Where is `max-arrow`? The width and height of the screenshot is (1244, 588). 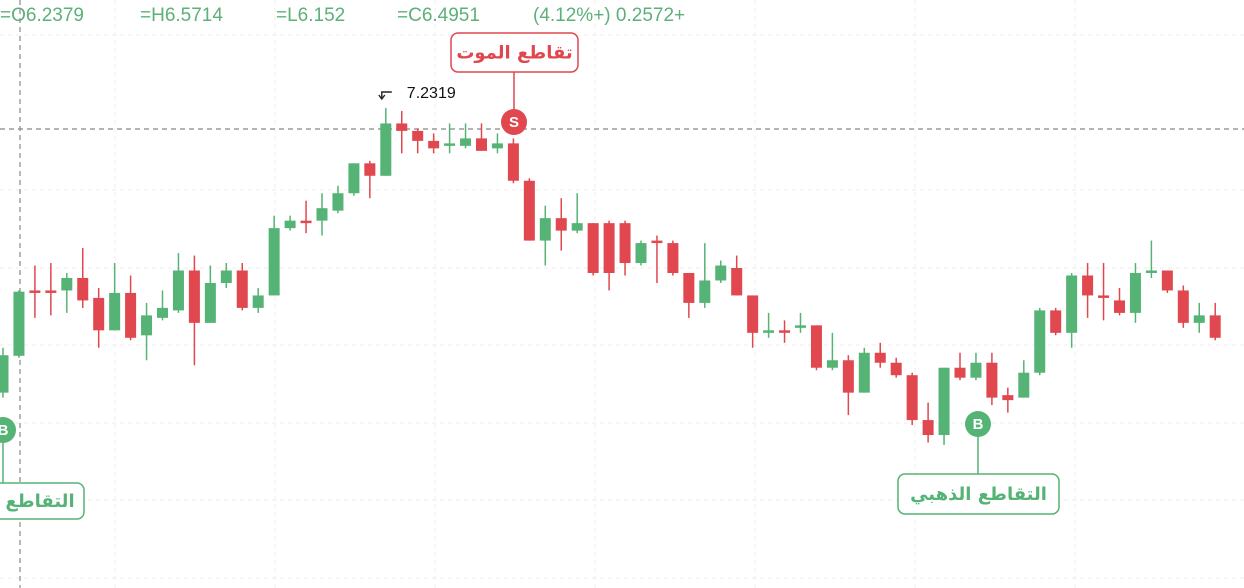
max-arrow is located at coordinates (385, 96).